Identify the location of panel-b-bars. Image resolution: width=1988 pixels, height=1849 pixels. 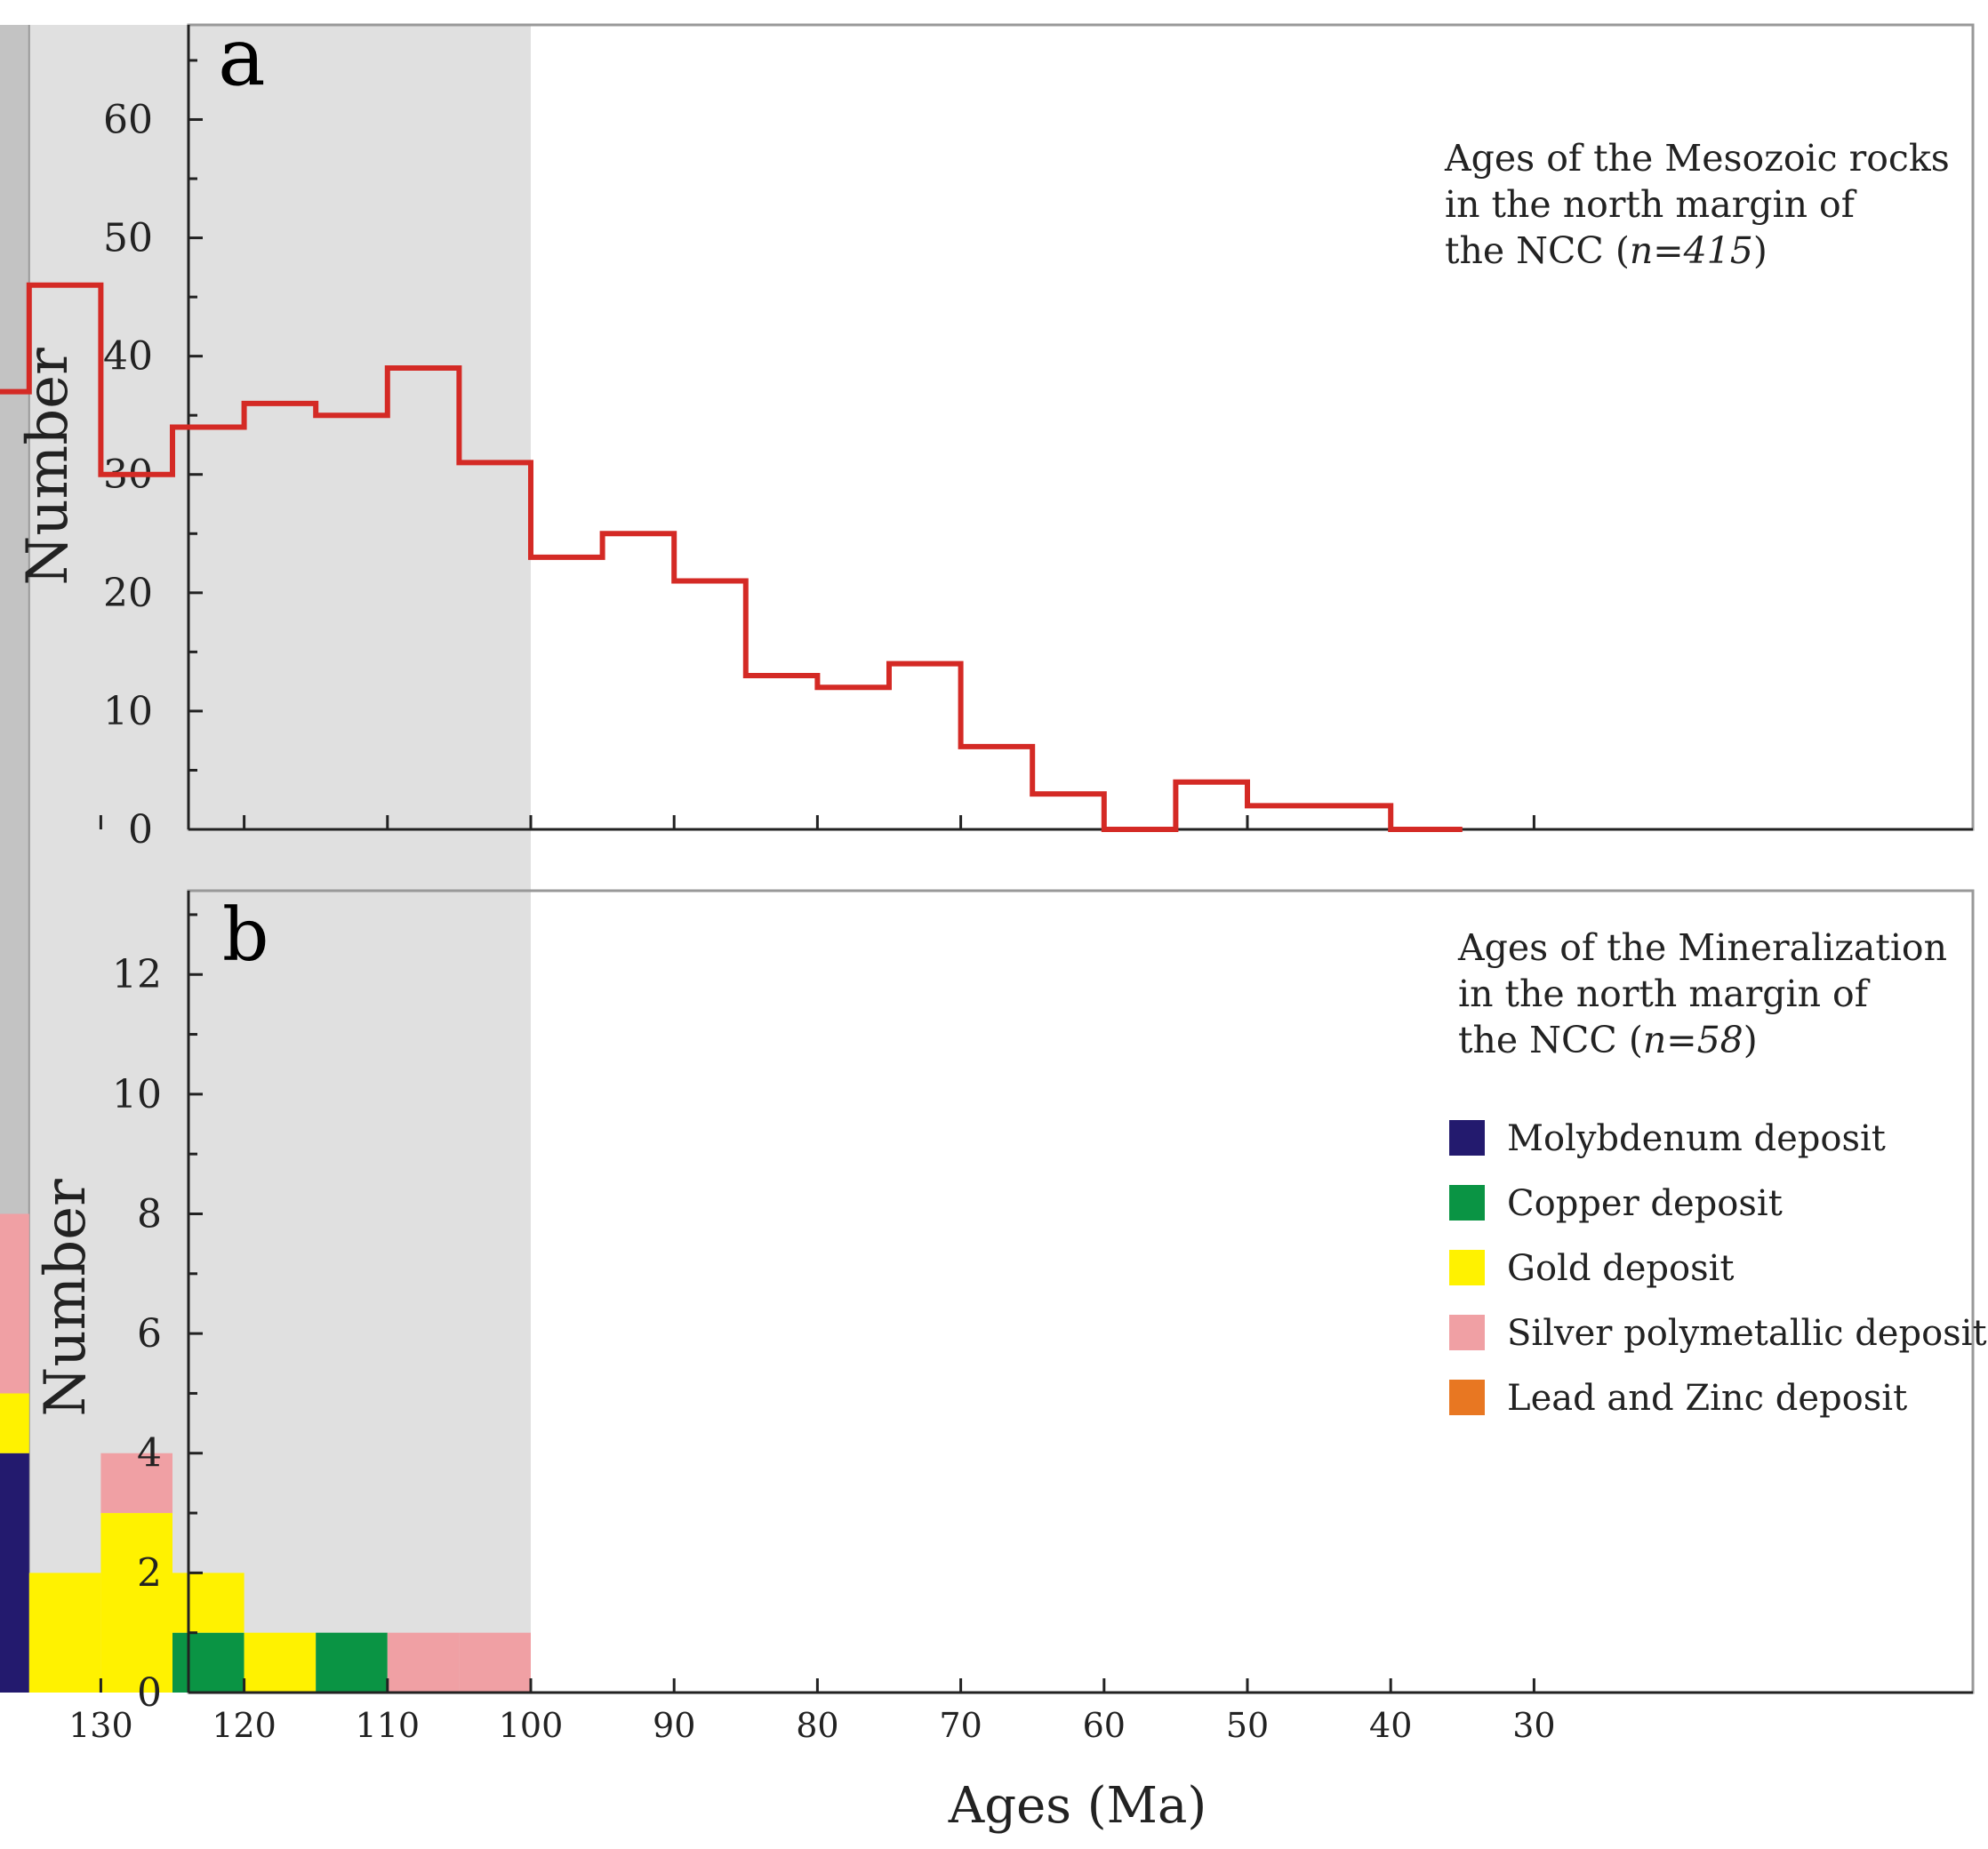
(265, 1453).